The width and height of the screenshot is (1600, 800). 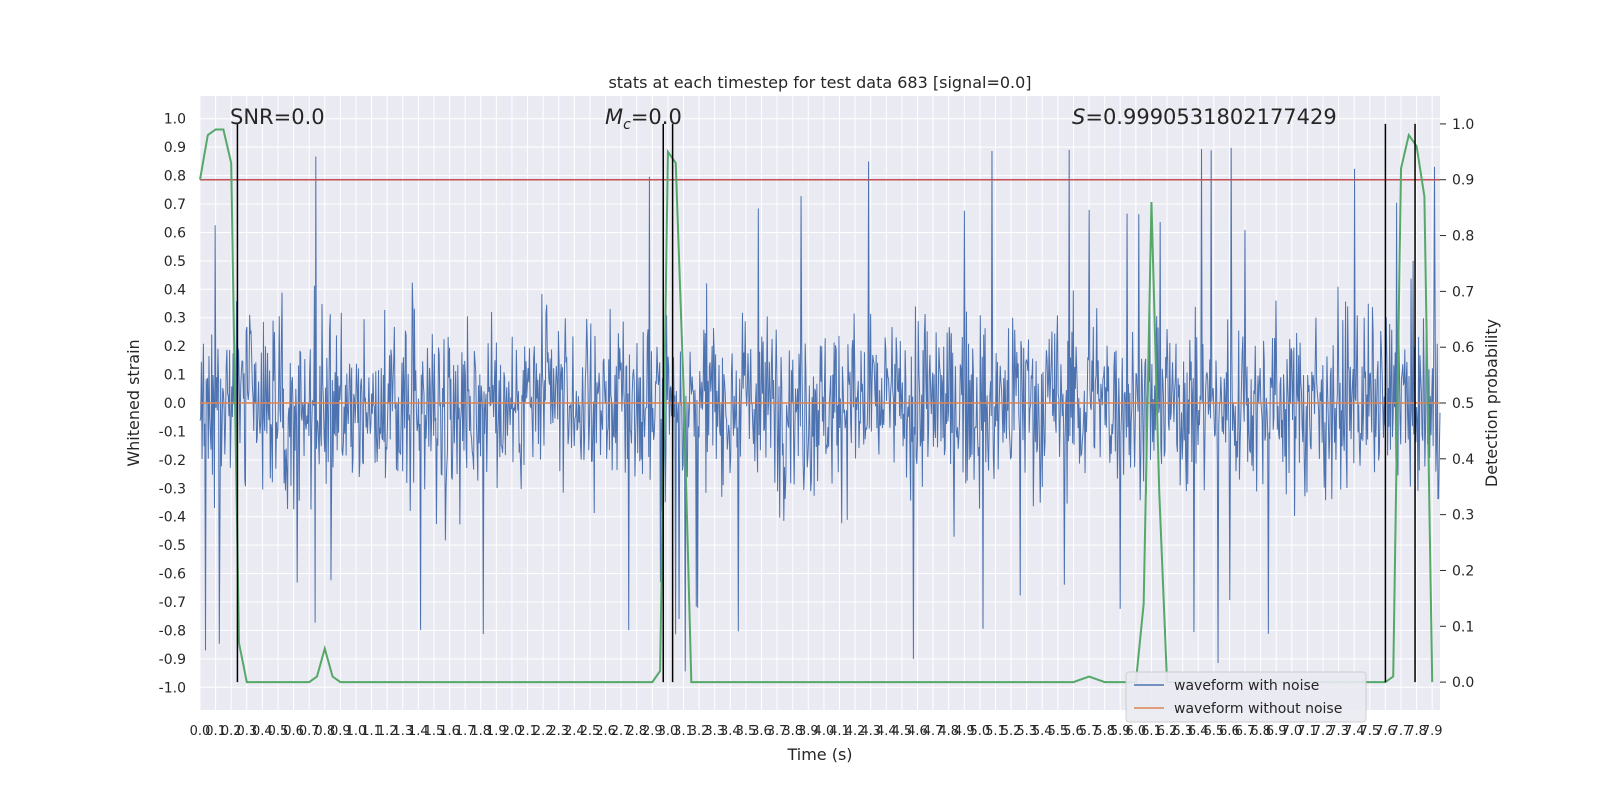 What do you see at coordinates (792, 731) in the screenshot?
I see `x-tick-label: 3.8` at bounding box center [792, 731].